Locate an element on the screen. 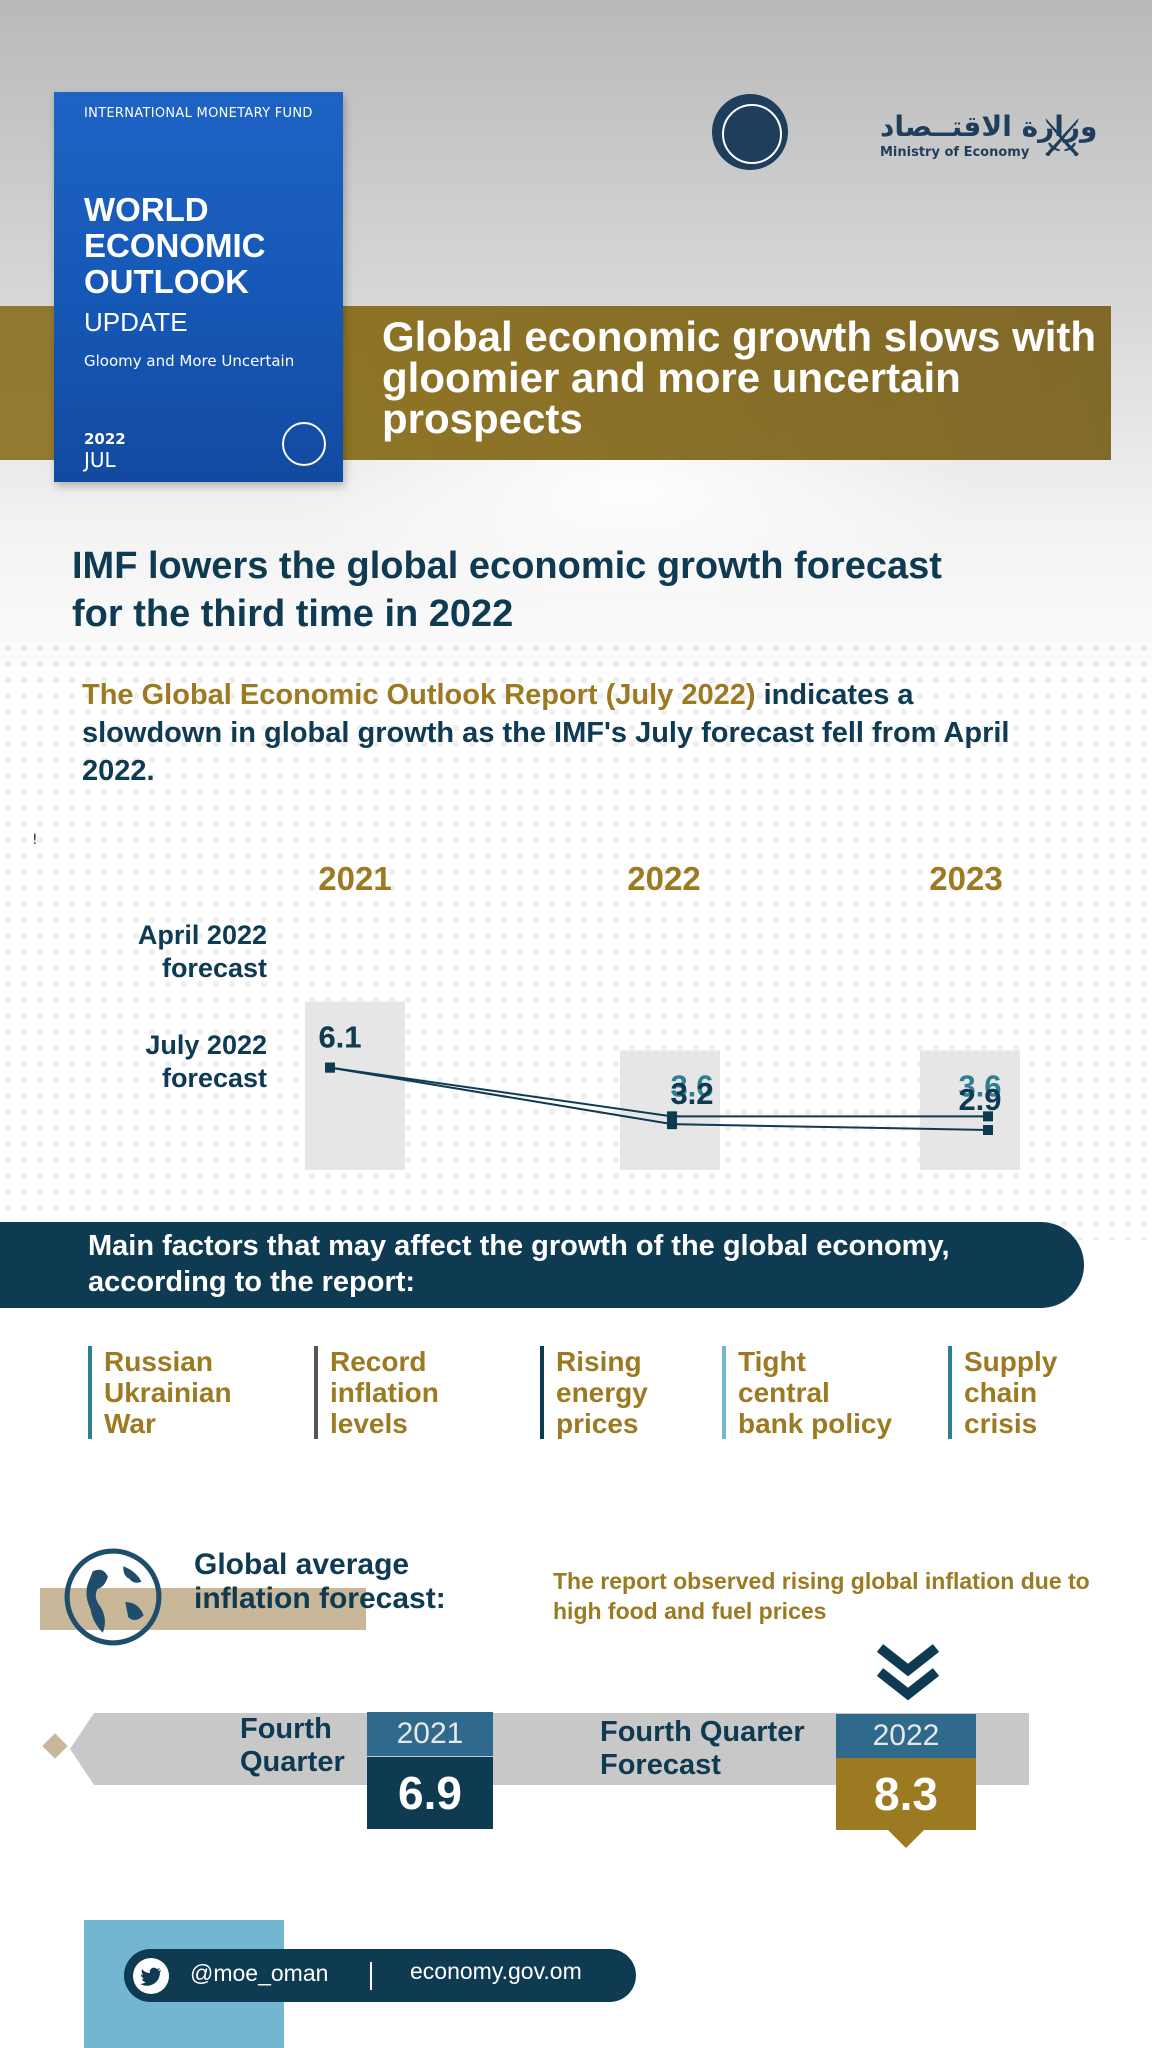 The height and width of the screenshot is (2048, 1152). factor-line: Record is located at coordinates (378, 1361).